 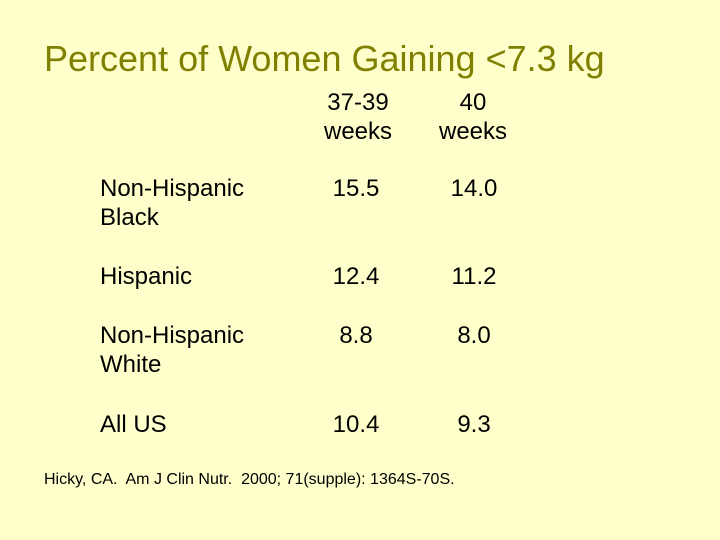 I want to click on table-cell: 14.0, so click(x=474, y=188).